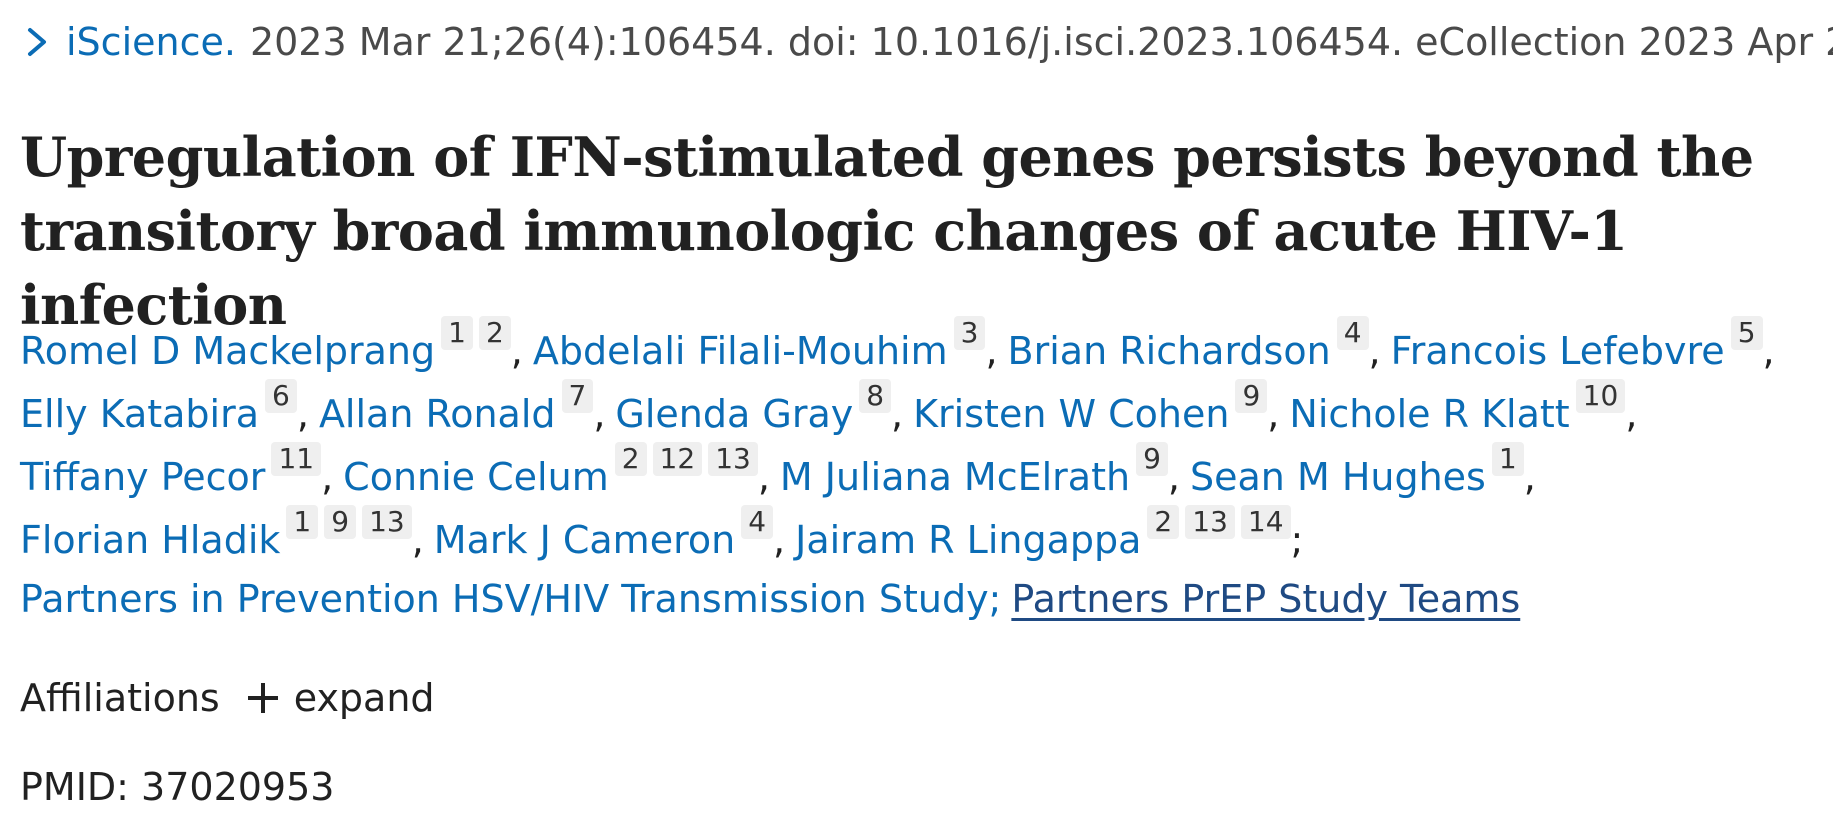 The height and width of the screenshot is (817, 1833). Describe the element at coordinates (364, 698) in the screenshot. I see `expand-label: expand` at that location.